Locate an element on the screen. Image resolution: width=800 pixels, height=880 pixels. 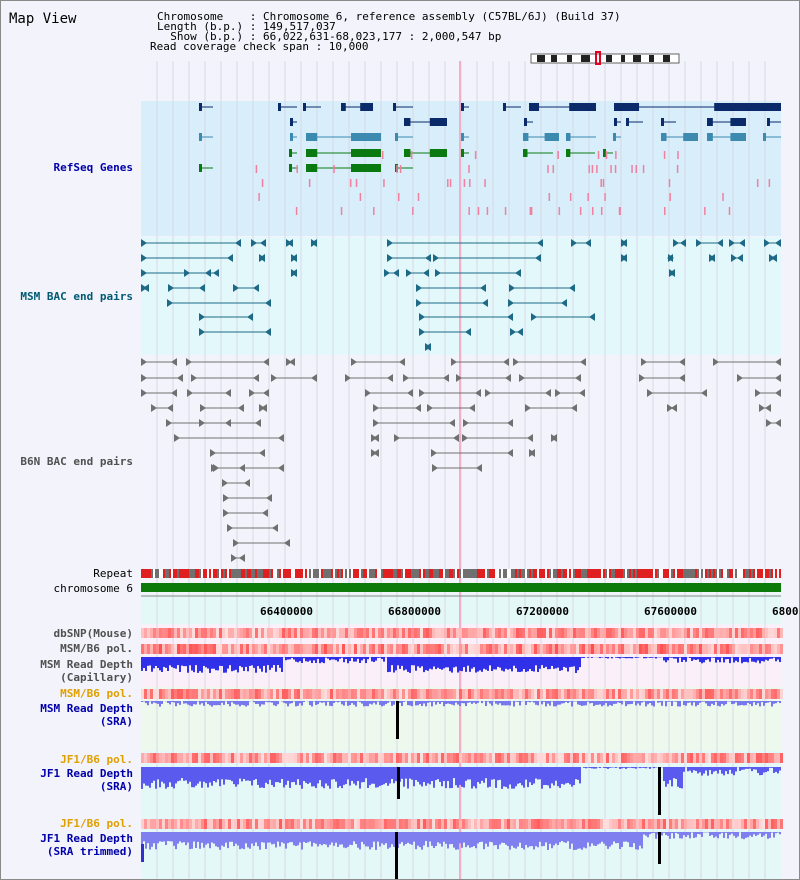
track-label-msm-bac: MSM BAC end pairs is located at coordinates (76, 296).